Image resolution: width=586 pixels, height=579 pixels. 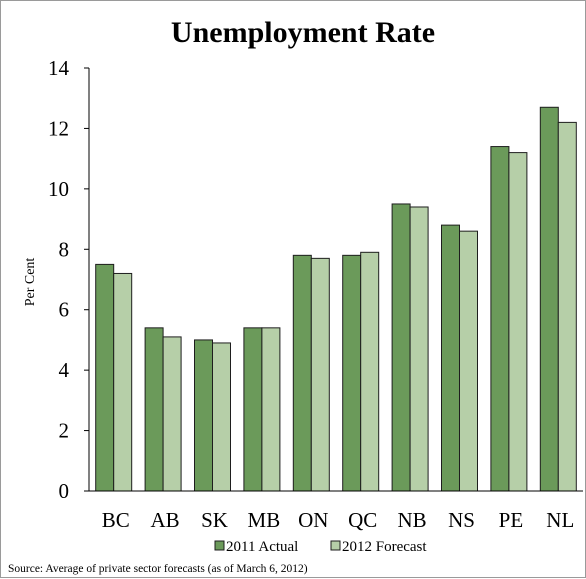 I want to click on bar-forecast-2012-bc, so click(x=123, y=382).